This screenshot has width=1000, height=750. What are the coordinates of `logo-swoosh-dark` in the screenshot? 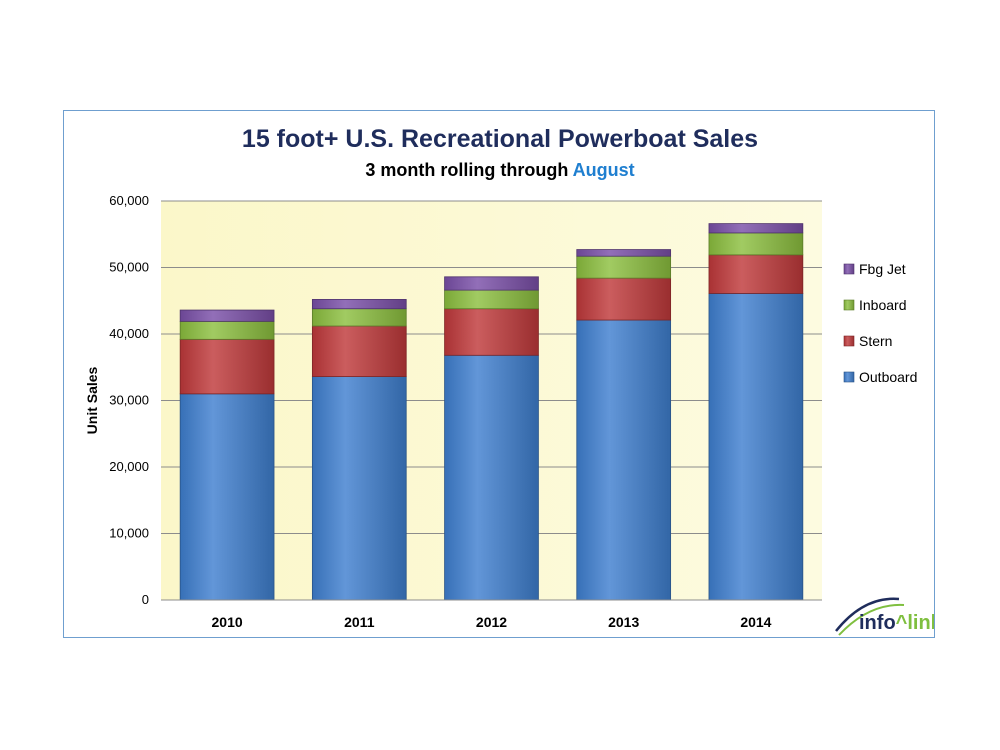 It's located at (867, 614).